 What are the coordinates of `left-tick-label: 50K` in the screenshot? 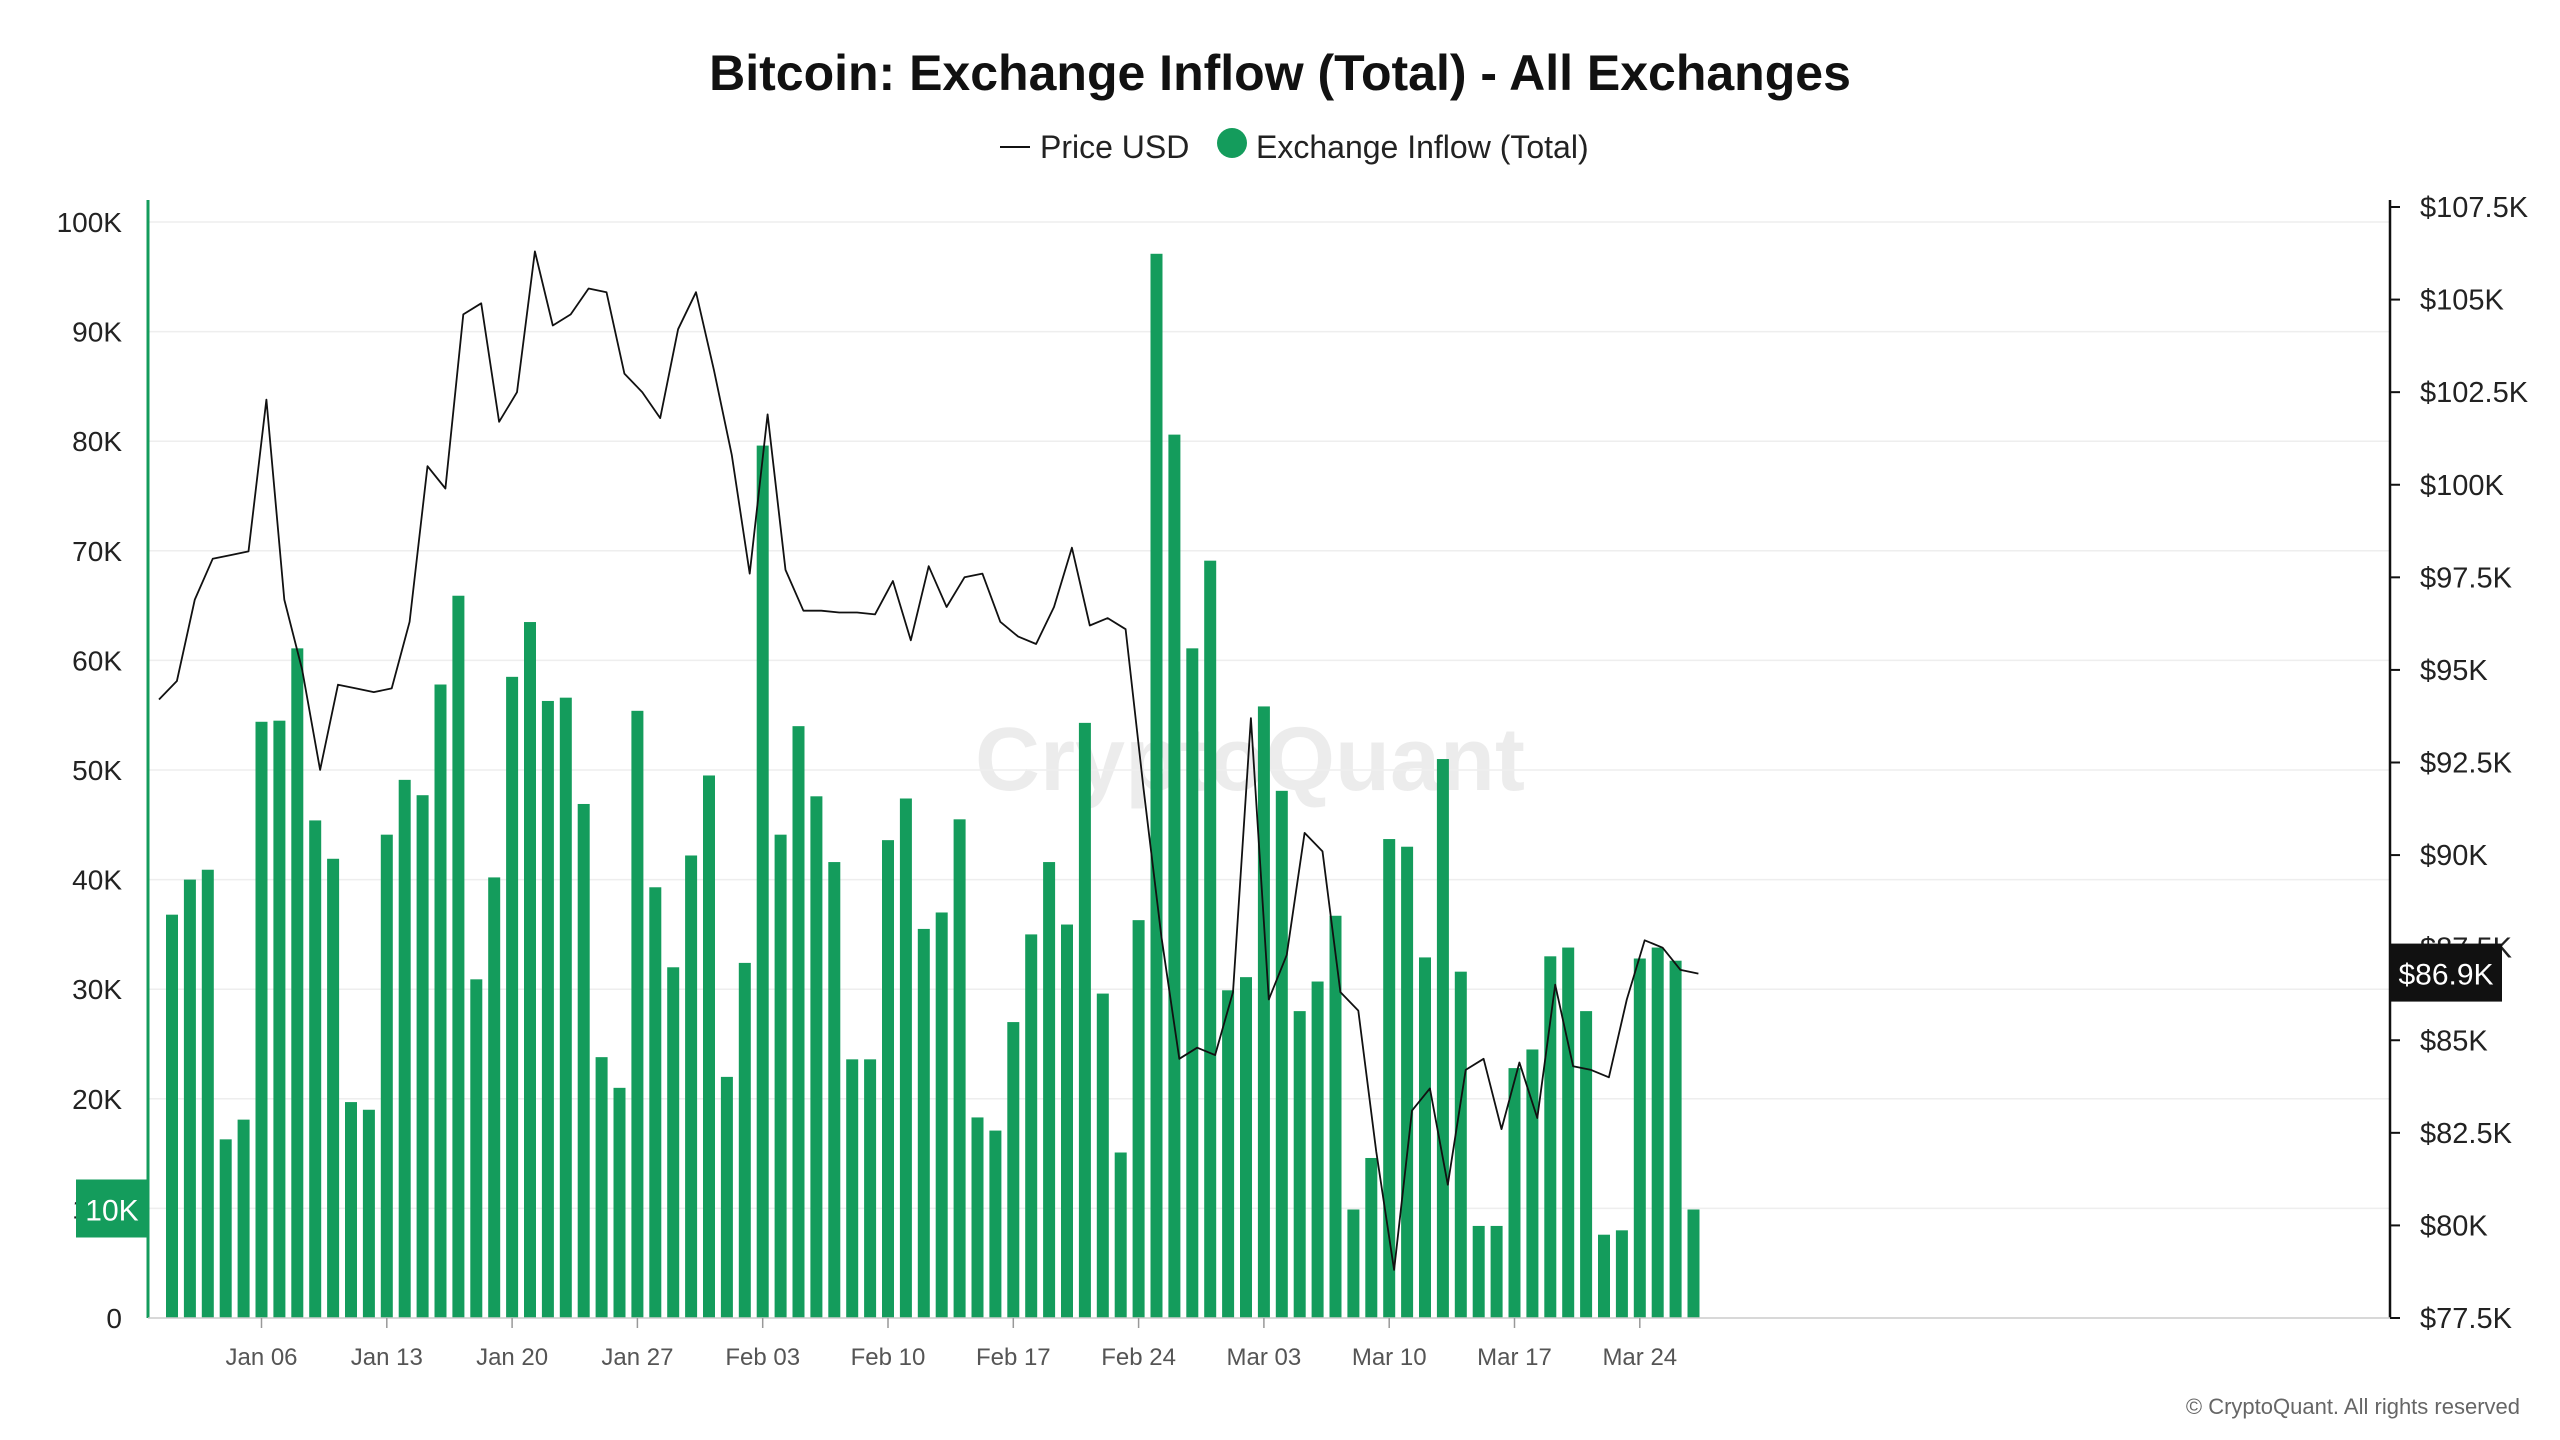 It's located at (97, 770).